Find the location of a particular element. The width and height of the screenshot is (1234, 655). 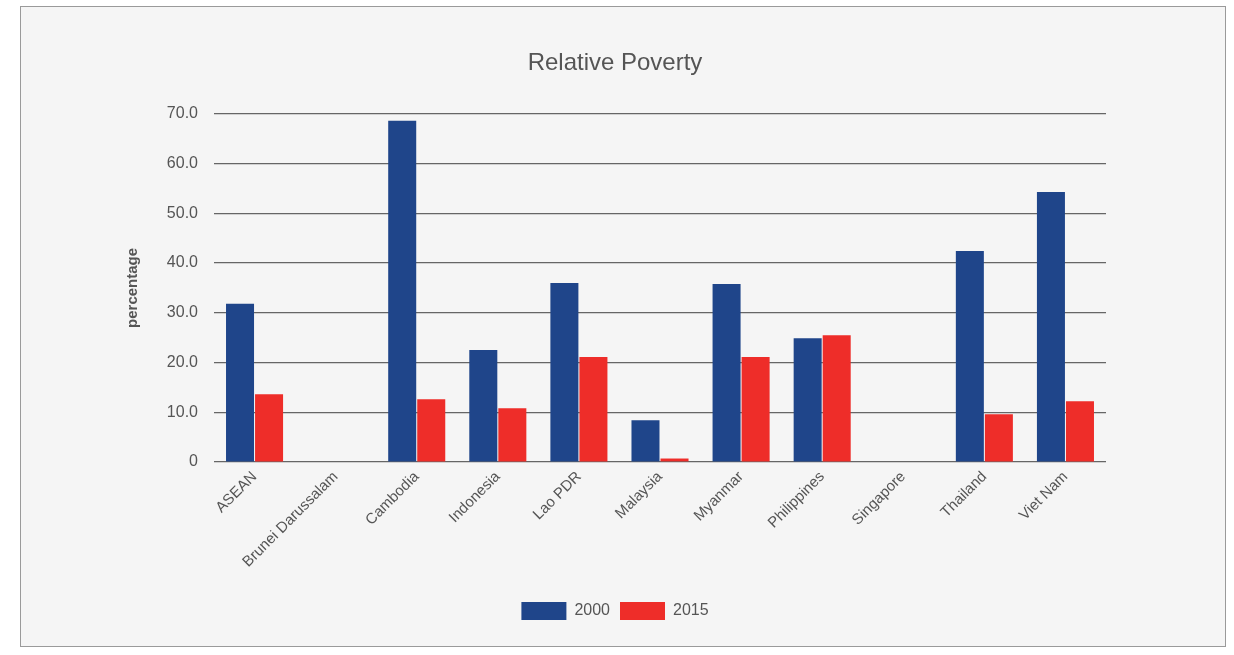

y-axis-title: percentage is located at coordinates (132, 287).